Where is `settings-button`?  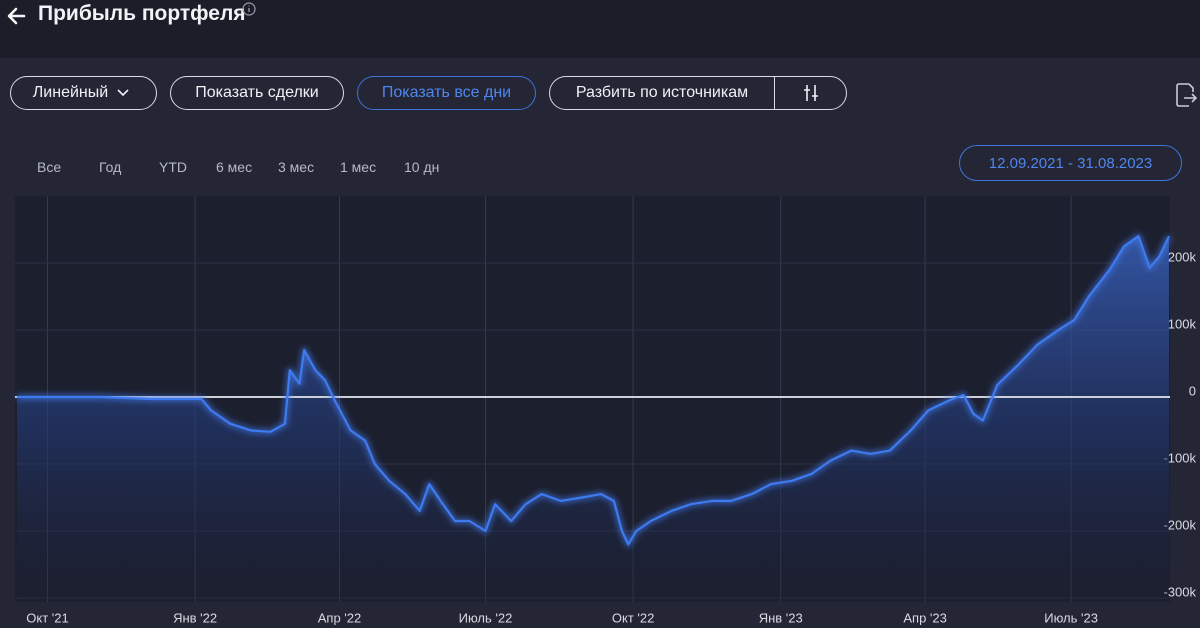 settings-button is located at coordinates (810, 93).